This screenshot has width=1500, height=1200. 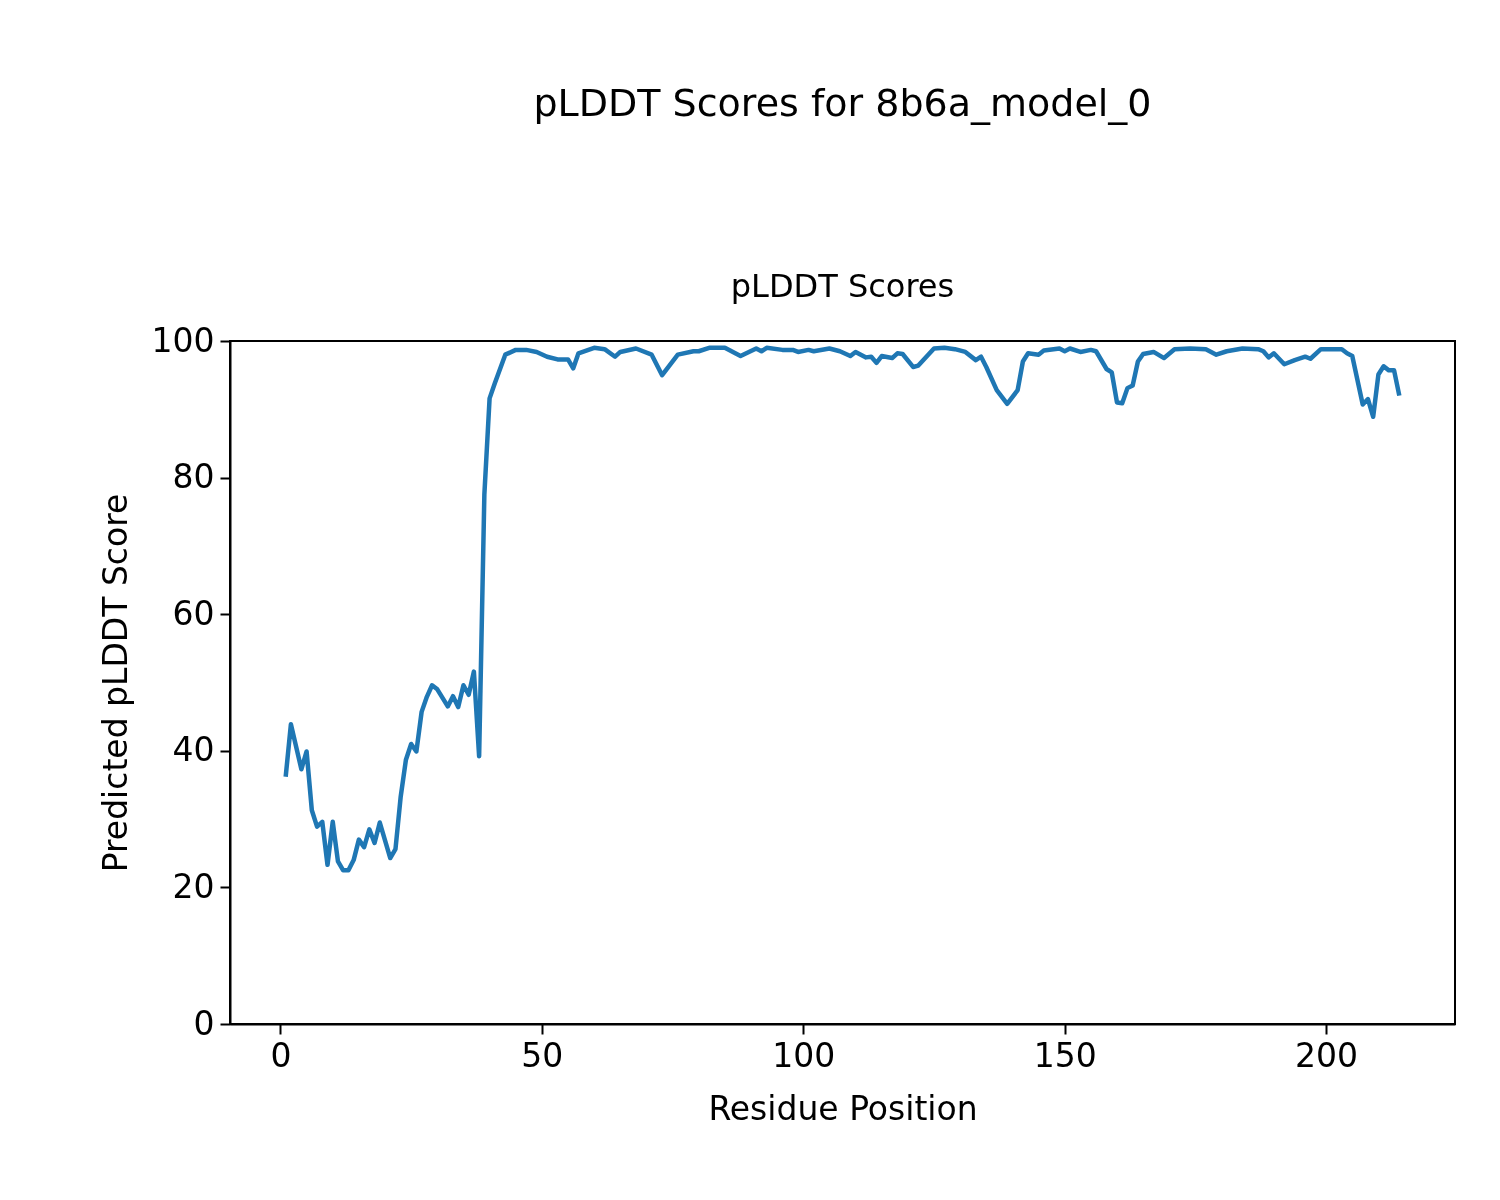 I want to click on x-tick-label: 0, so click(x=281, y=1055).